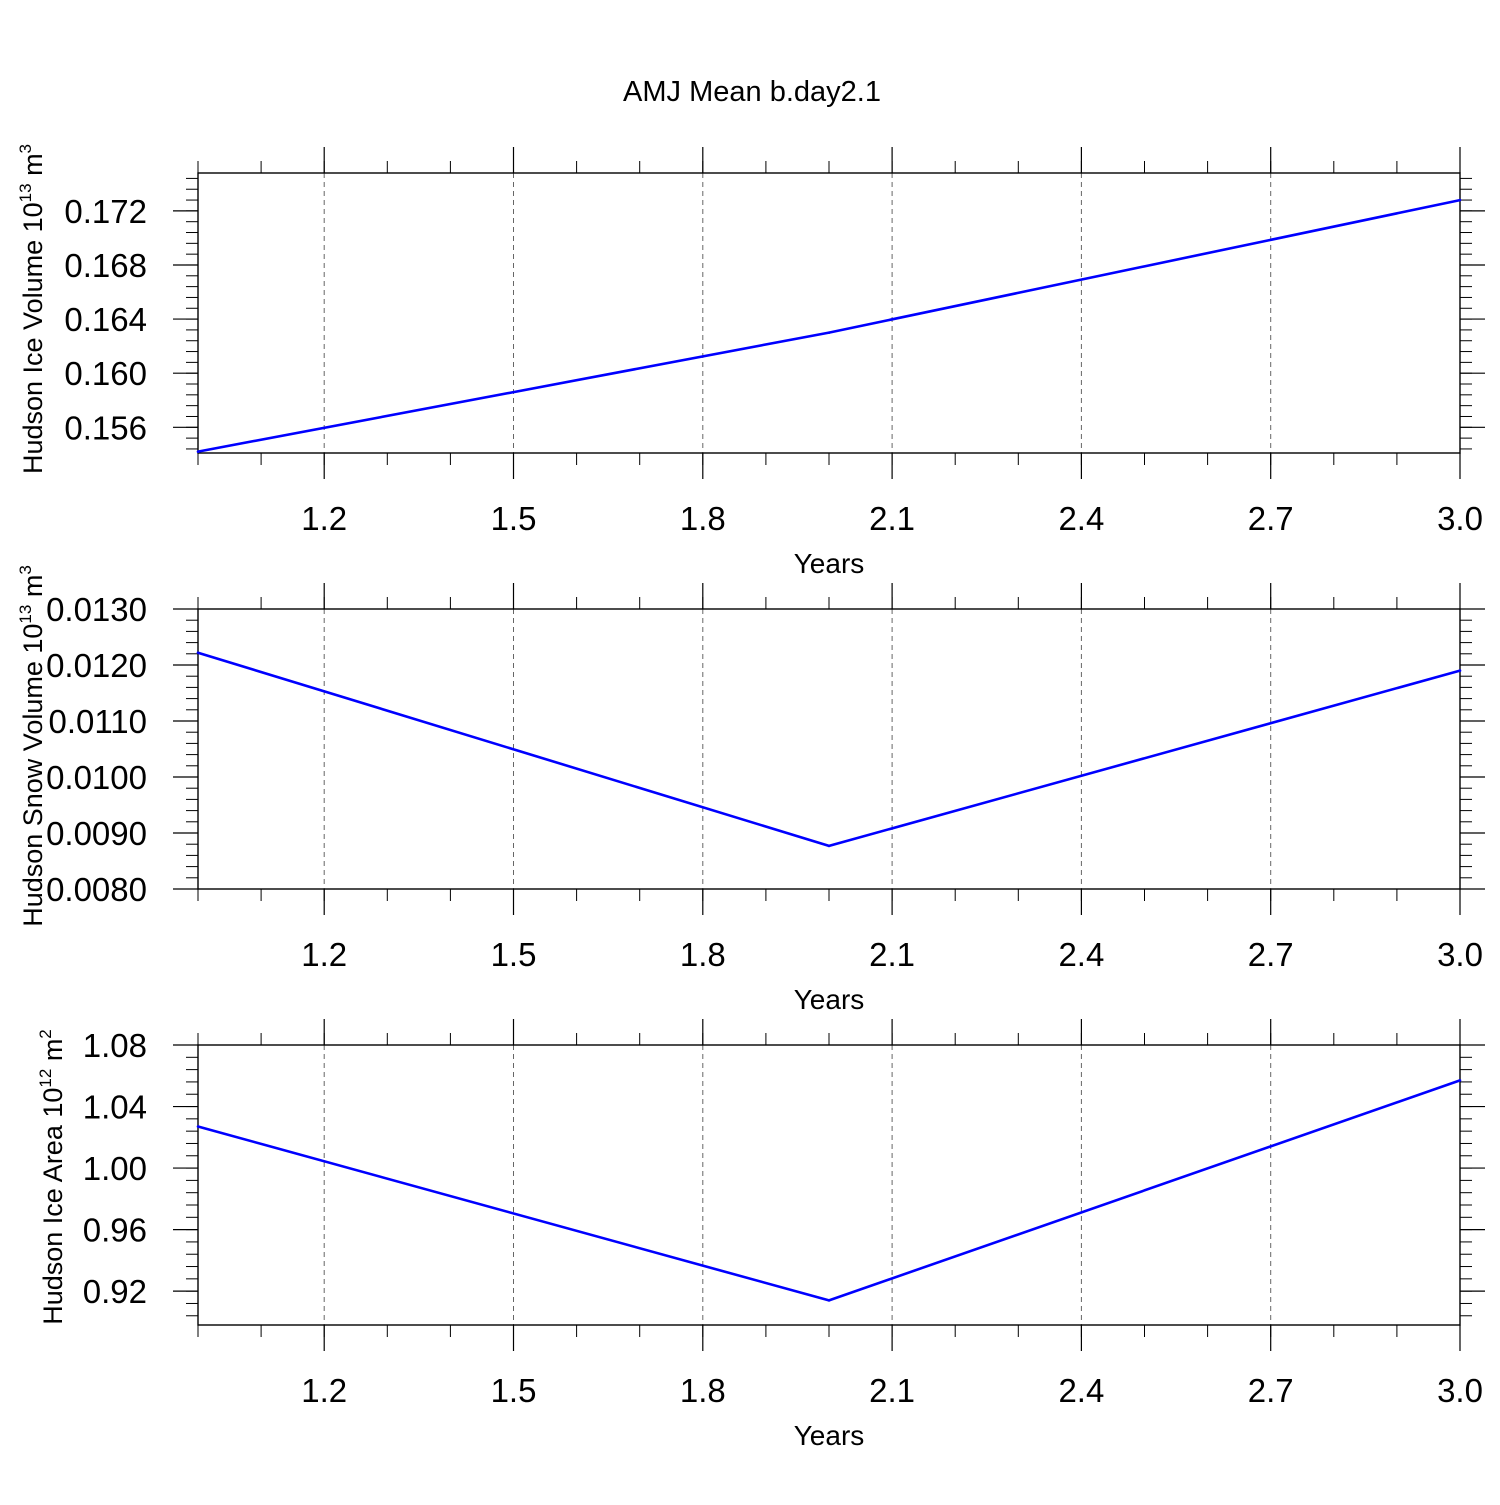  I want to click on y-tick-label: 0.96, so click(115, 1230).